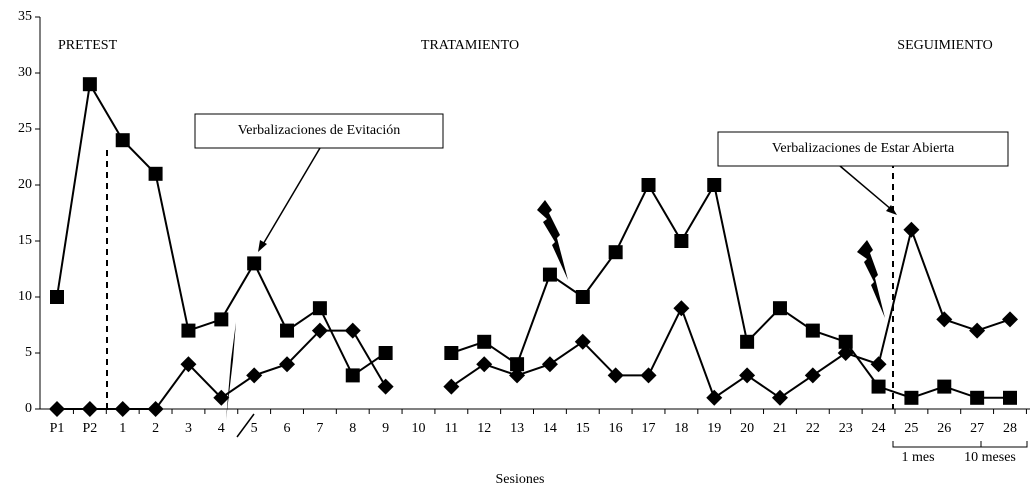 The image size is (1032, 493). What do you see at coordinates (649, 428) in the screenshot?
I see `x-tick-label: 17` at bounding box center [649, 428].